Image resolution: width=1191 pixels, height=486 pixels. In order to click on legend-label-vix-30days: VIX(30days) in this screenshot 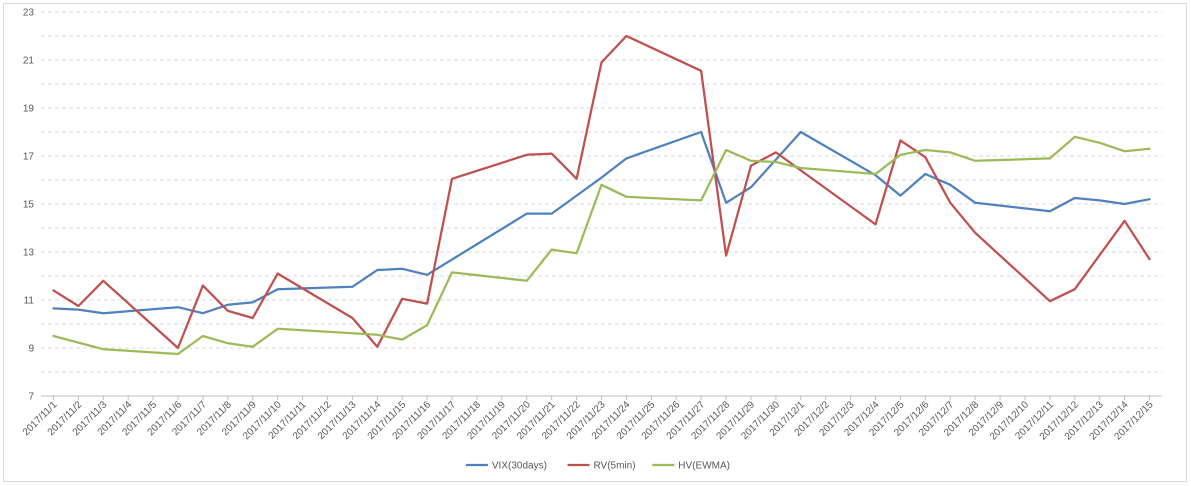, I will do `click(519, 466)`.